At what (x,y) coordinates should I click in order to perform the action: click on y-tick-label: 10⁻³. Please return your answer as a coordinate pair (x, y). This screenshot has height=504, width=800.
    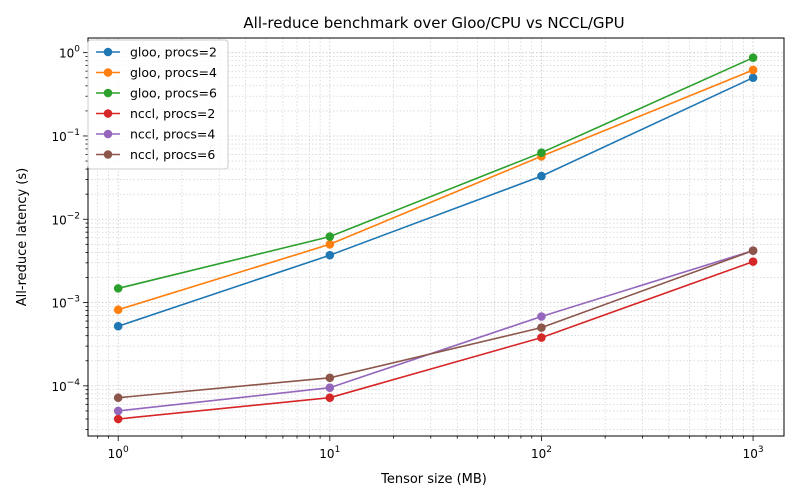
    Looking at the image, I should click on (65, 303).